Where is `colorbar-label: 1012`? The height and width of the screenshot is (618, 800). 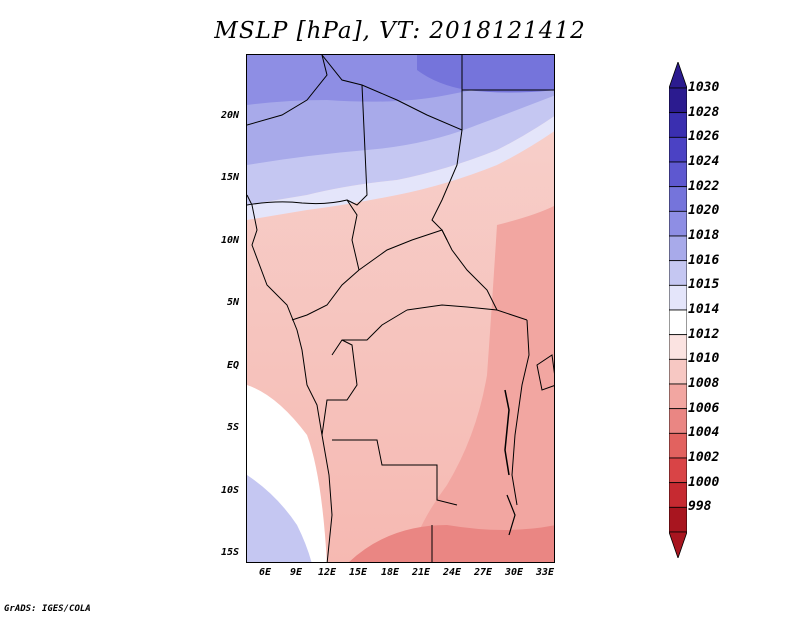
colorbar-label: 1012 is located at coordinates (704, 334).